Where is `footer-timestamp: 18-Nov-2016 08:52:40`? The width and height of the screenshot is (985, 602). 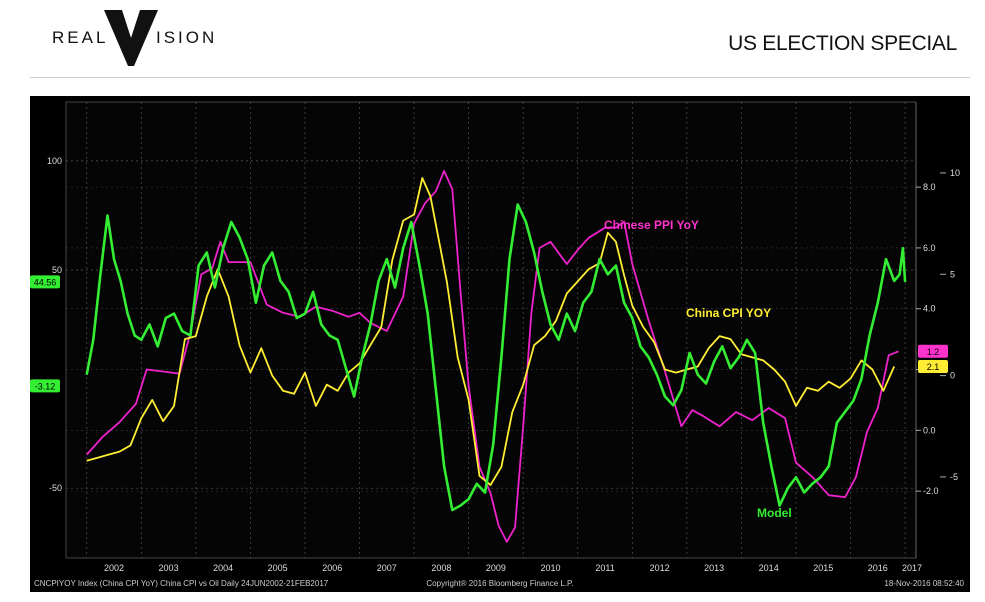 footer-timestamp: 18-Nov-2016 08:52:40 is located at coordinates (924, 583).